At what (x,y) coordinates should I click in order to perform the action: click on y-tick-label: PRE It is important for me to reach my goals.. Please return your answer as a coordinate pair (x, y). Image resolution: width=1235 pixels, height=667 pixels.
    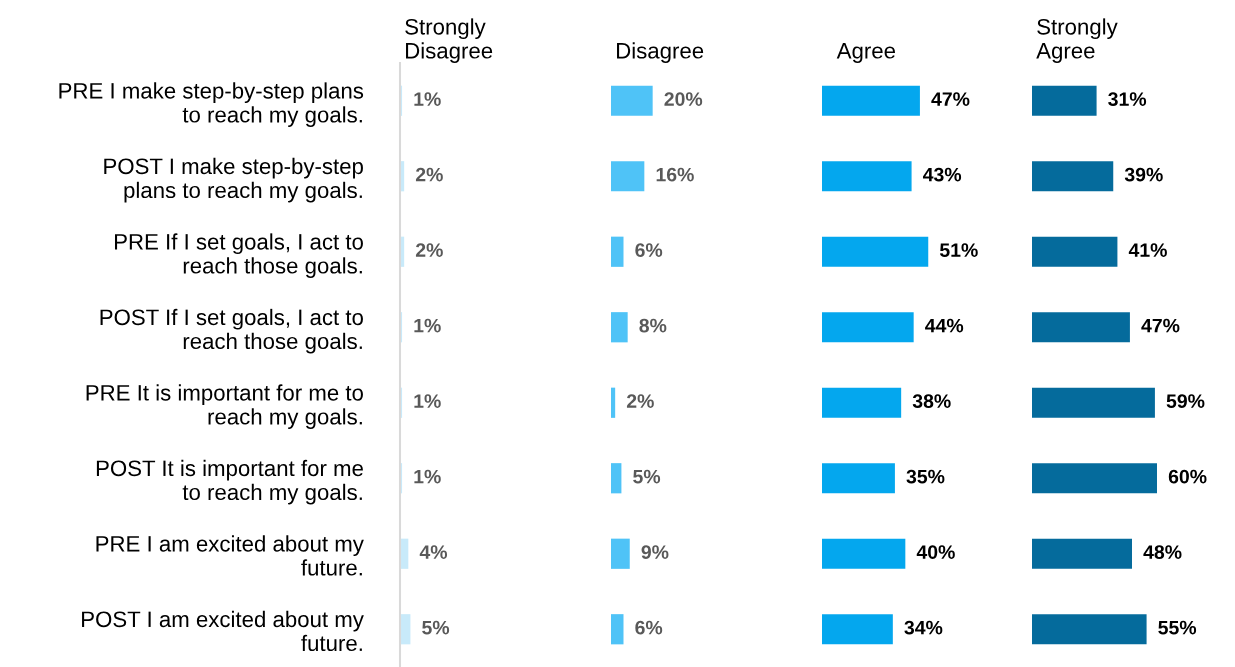
    Looking at the image, I should click on (224, 406).